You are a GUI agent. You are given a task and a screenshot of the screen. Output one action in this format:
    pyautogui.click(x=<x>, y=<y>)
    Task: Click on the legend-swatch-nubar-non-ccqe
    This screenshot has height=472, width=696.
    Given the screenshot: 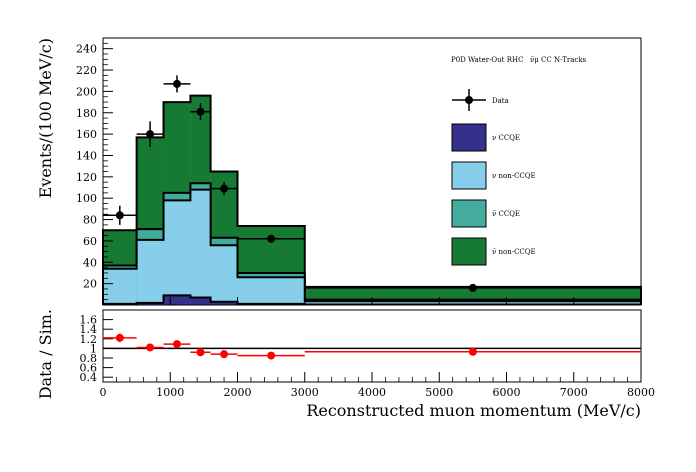 What is the action you would take?
    pyautogui.click(x=469, y=251)
    